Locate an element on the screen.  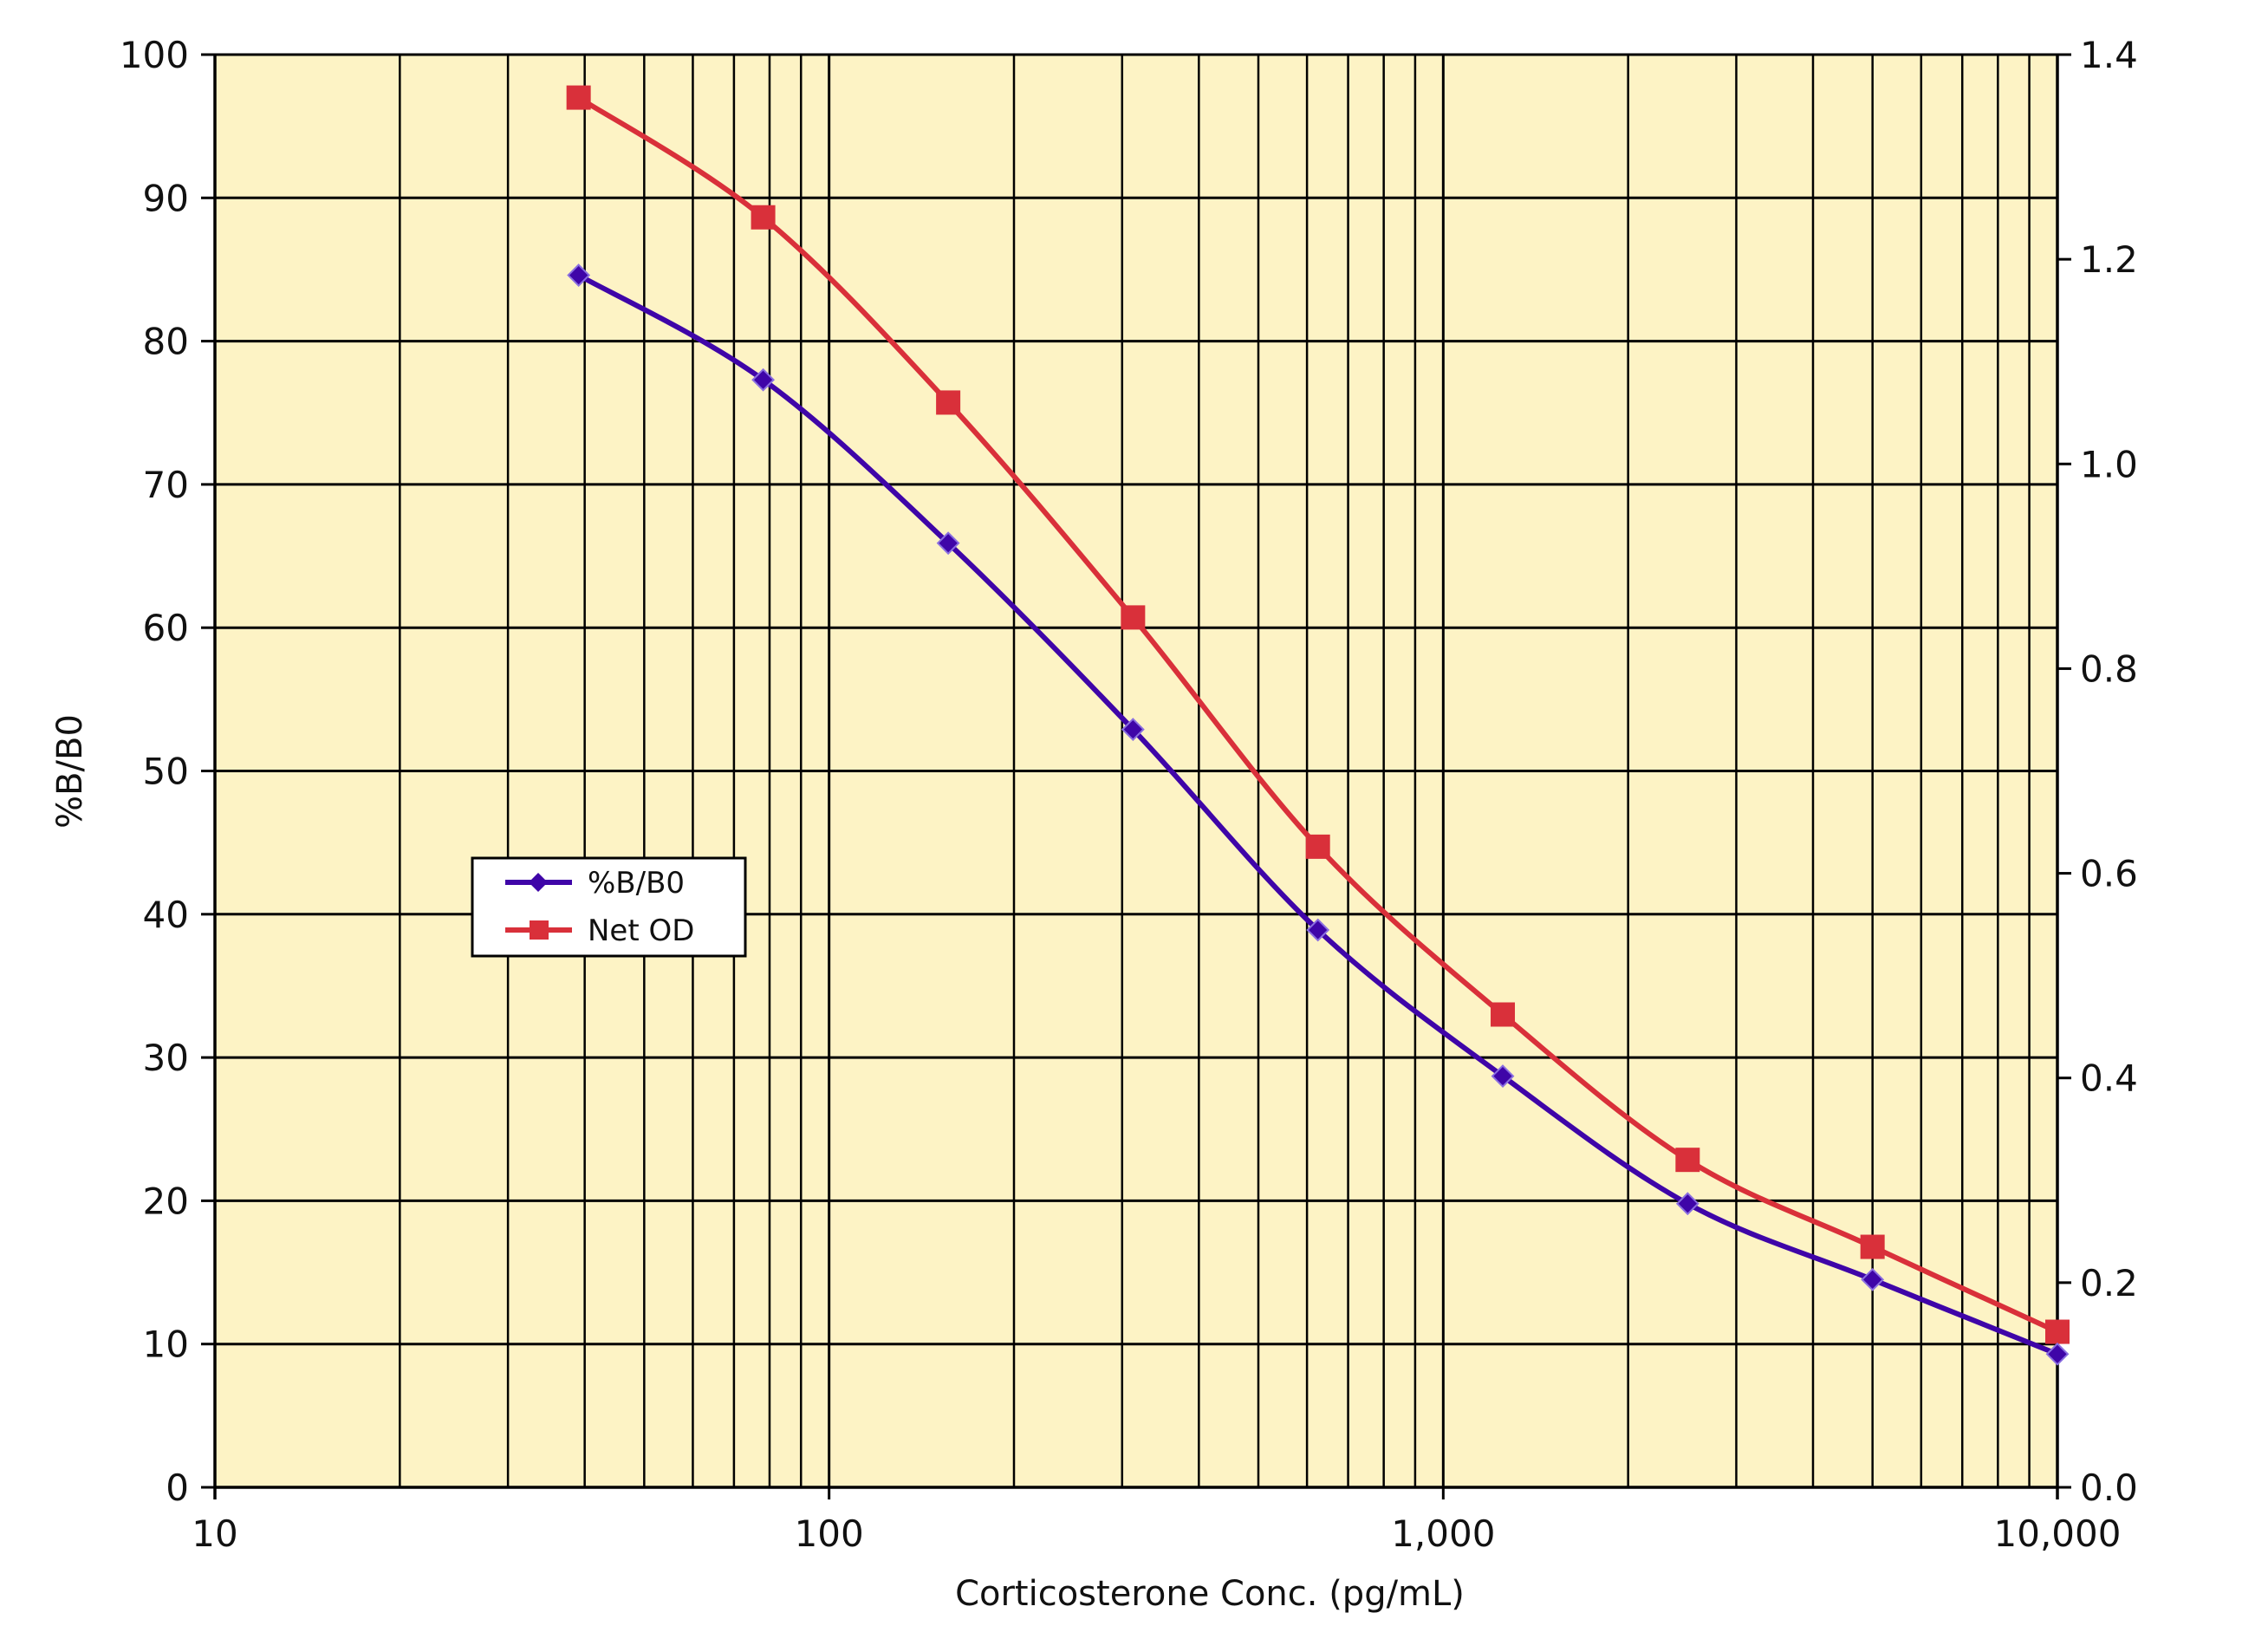
y-tick-label: 80 is located at coordinates (166, 342).